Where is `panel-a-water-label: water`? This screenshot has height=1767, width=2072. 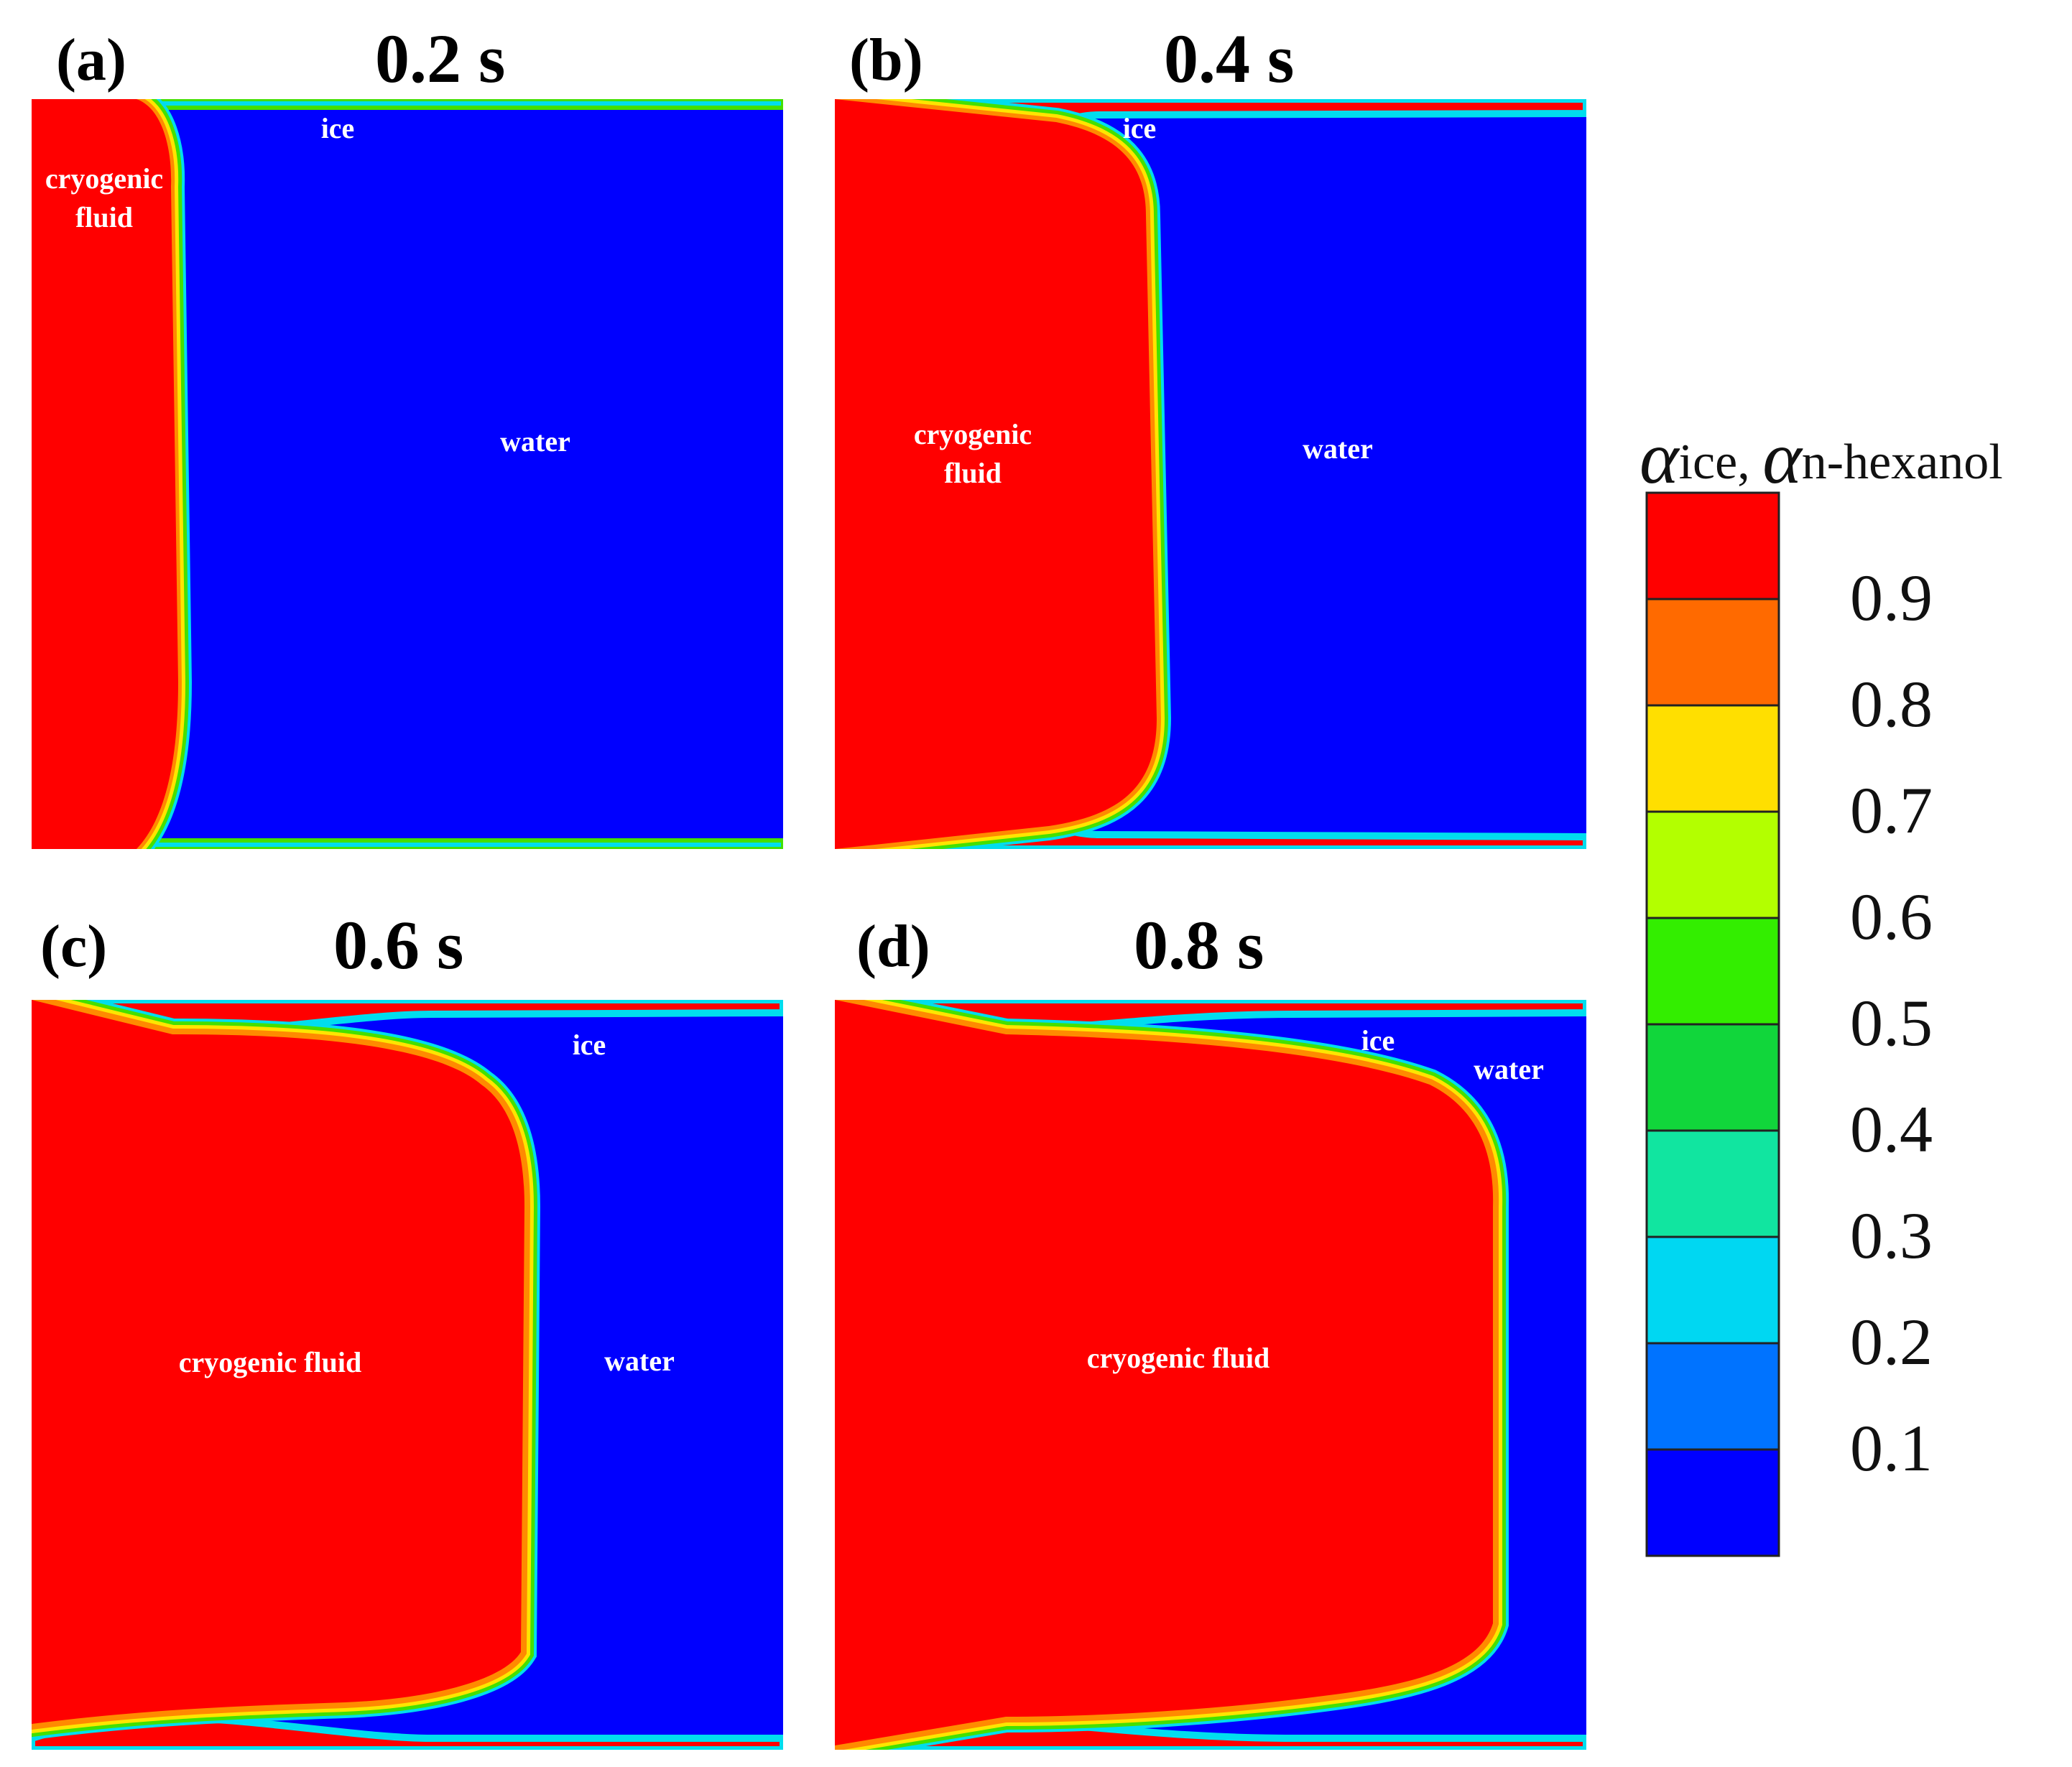 panel-a-water-label: water is located at coordinates (535, 441).